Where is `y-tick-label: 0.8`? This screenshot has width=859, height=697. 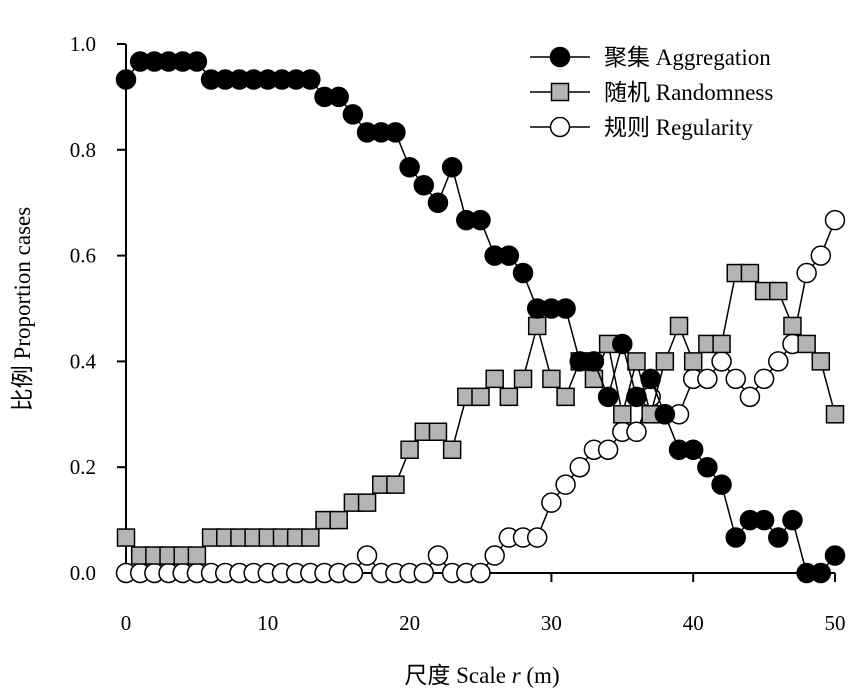 y-tick-label: 0.8 is located at coordinates (83, 150).